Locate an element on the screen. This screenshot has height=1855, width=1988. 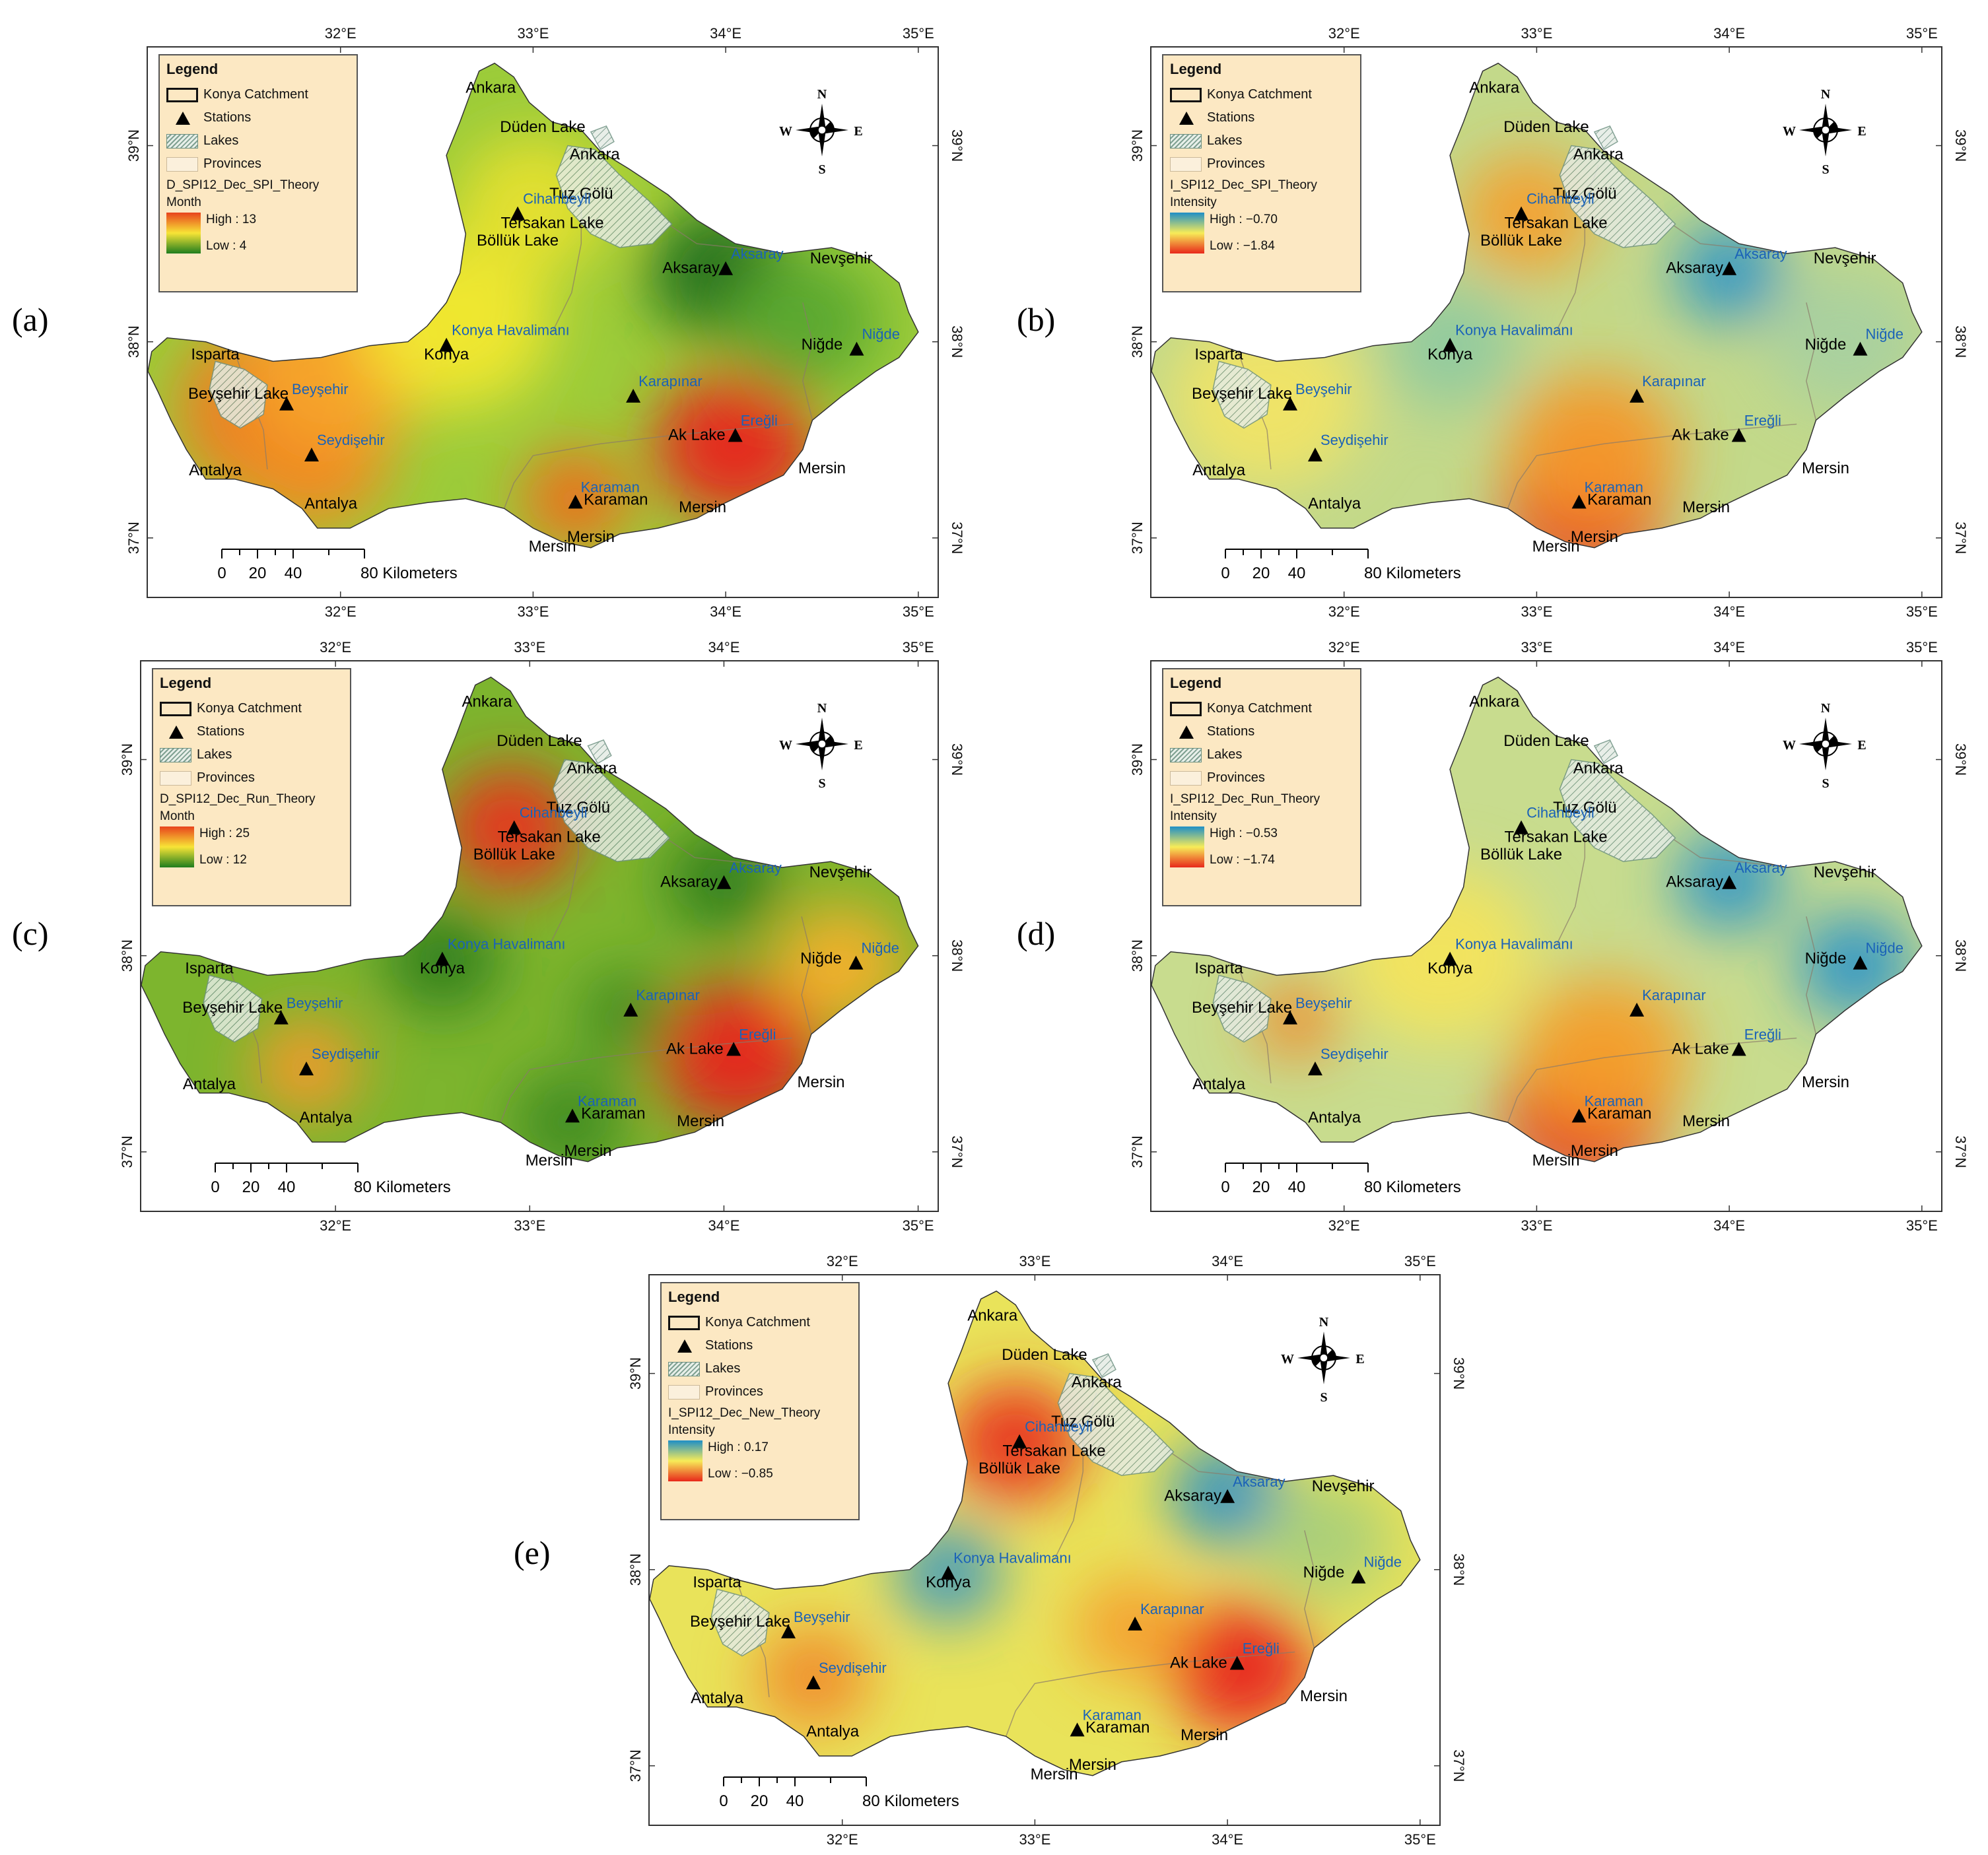
place-label: Karaman is located at coordinates (1619, 499).